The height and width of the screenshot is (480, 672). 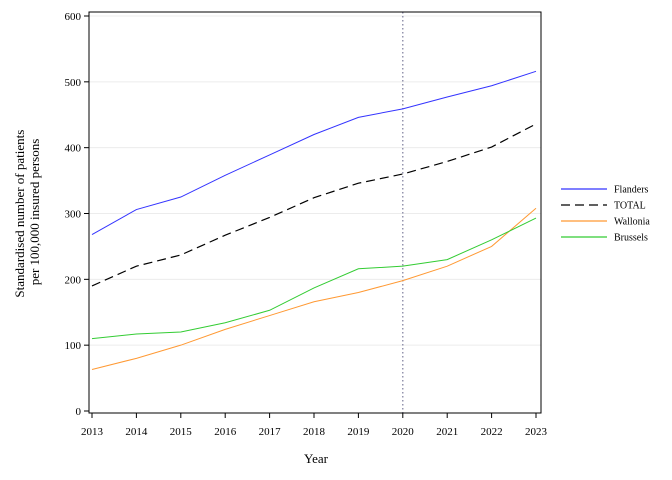 I want to click on legend-label-flanders: Flanders, so click(x=631, y=190).